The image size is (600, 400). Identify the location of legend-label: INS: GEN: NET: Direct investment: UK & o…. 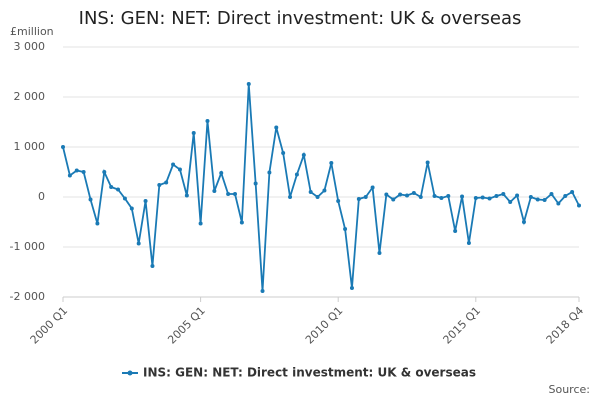
(309, 373).